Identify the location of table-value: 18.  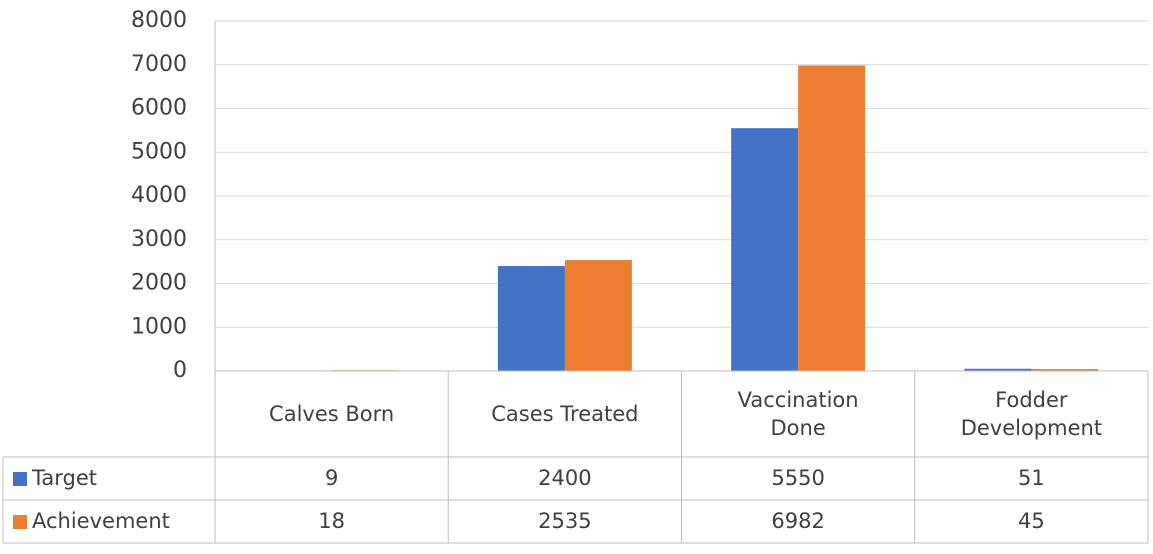
(331, 521).